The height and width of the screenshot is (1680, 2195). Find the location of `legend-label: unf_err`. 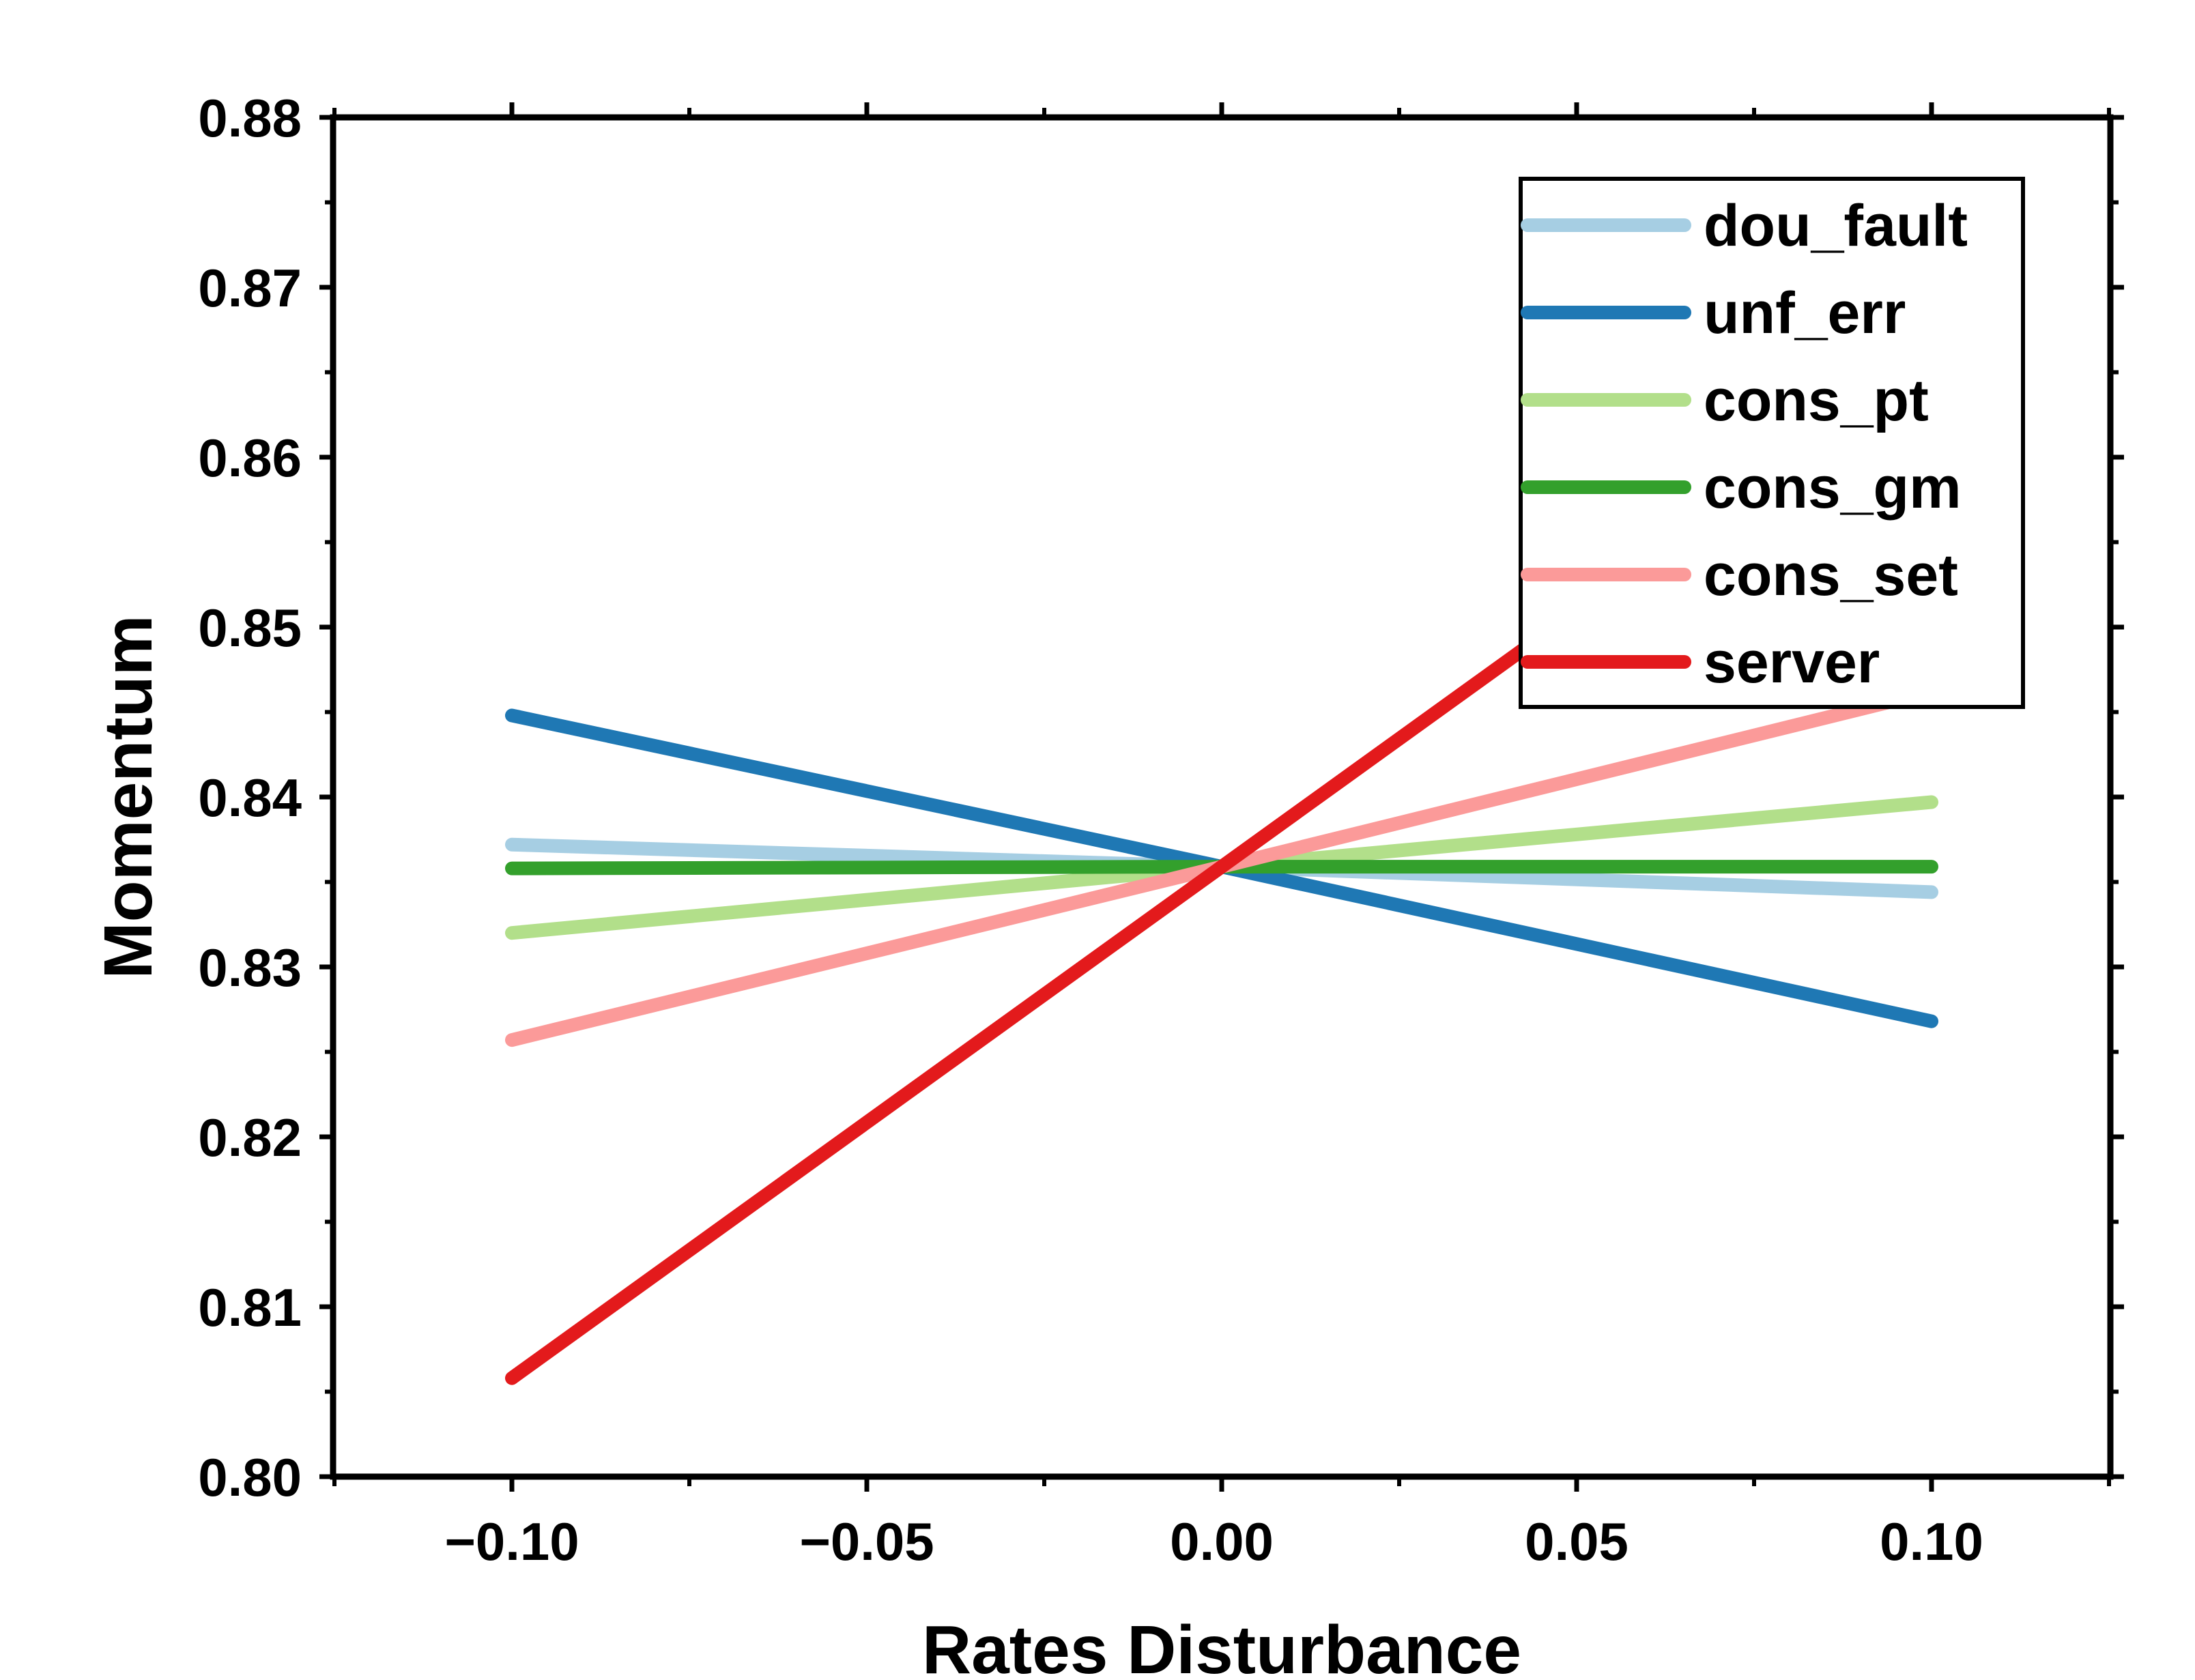

legend-label: unf_err is located at coordinates (1805, 313).